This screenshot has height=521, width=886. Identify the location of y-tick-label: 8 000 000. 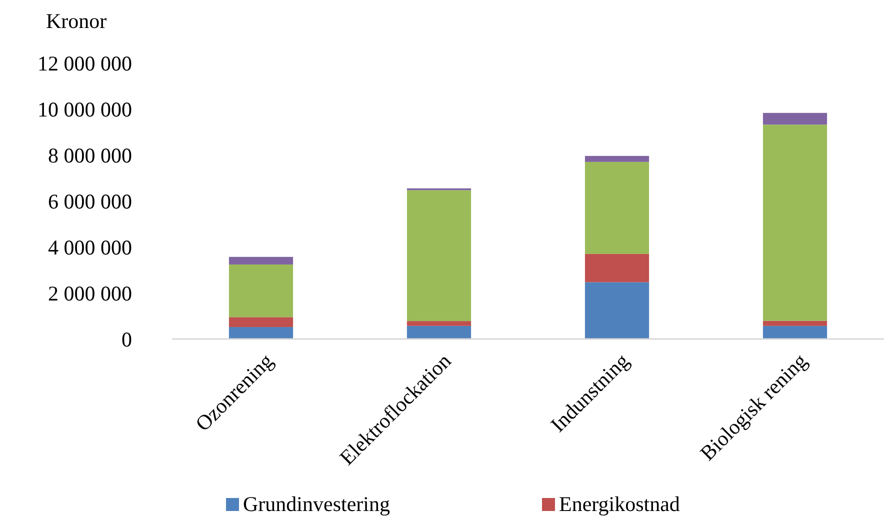
(90, 155).